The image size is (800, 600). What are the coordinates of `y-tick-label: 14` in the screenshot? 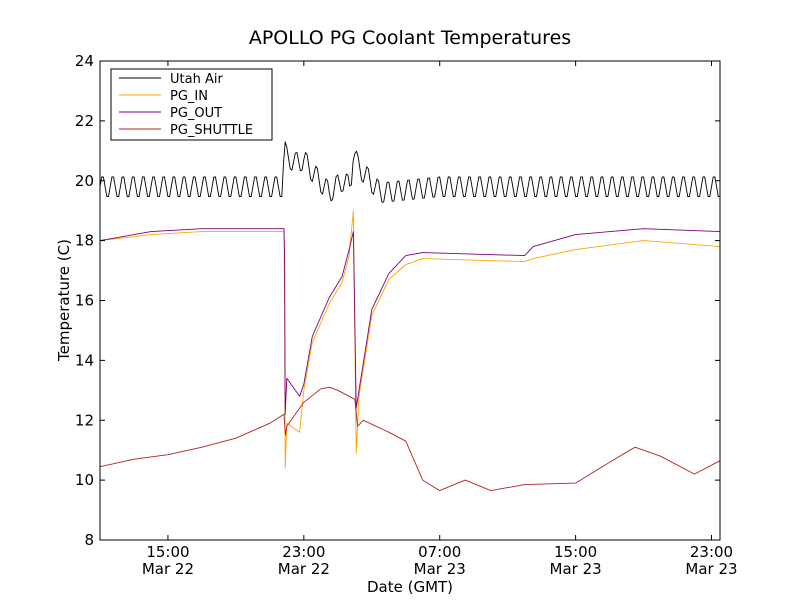 It's located at (84, 360).